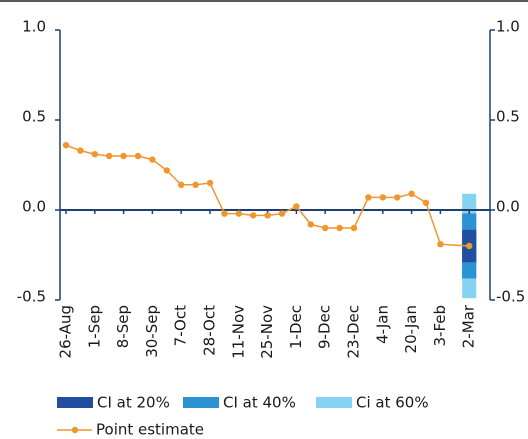  I want to click on x-tick-label: 30-Sep, so click(152, 331).